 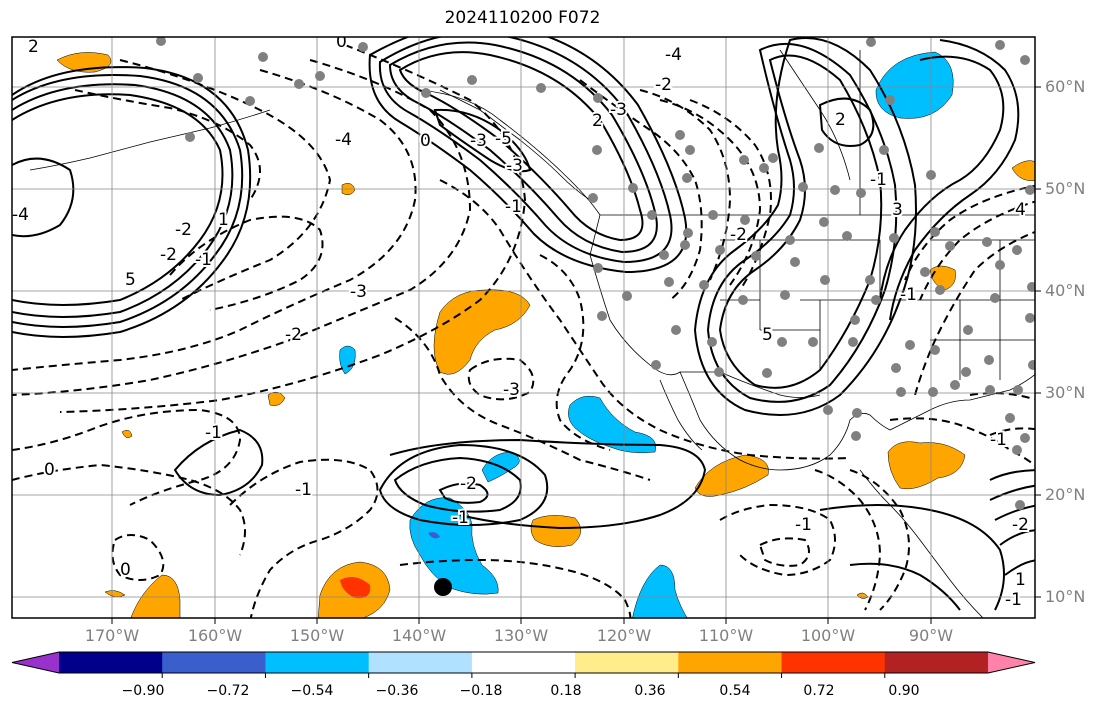 What do you see at coordinates (35, 662) in the screenshot?
I see `colorbar-extend-low` at bounding box center [35, 662].